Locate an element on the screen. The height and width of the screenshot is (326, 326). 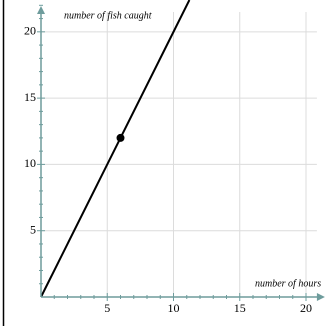
data-point is located at coordinates (120, 137).